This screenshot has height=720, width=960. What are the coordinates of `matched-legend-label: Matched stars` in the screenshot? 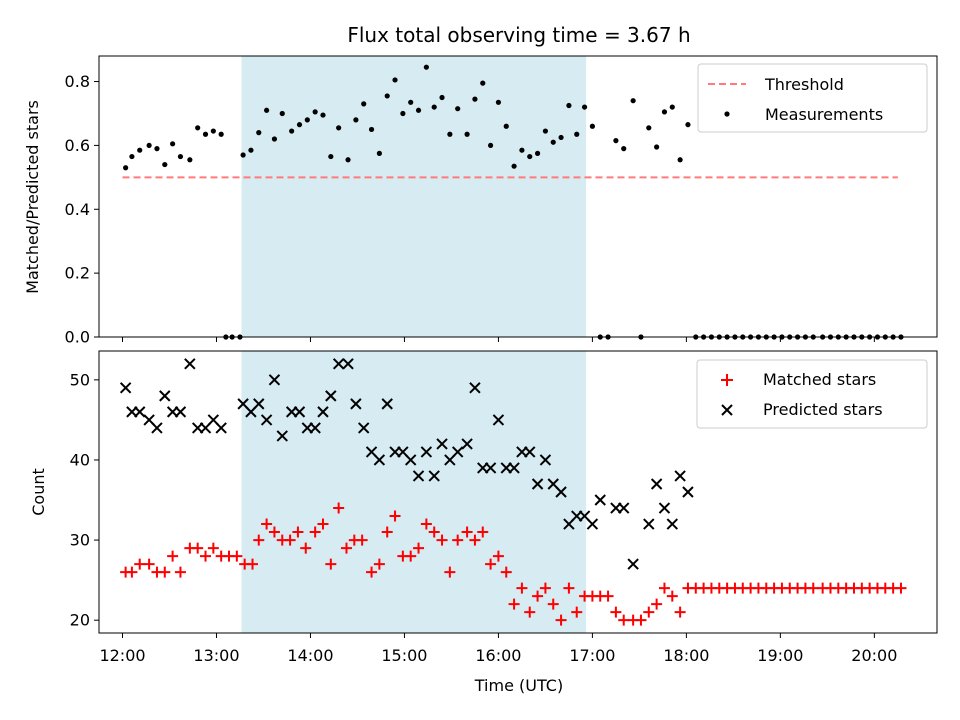 It's located at (819, 379).